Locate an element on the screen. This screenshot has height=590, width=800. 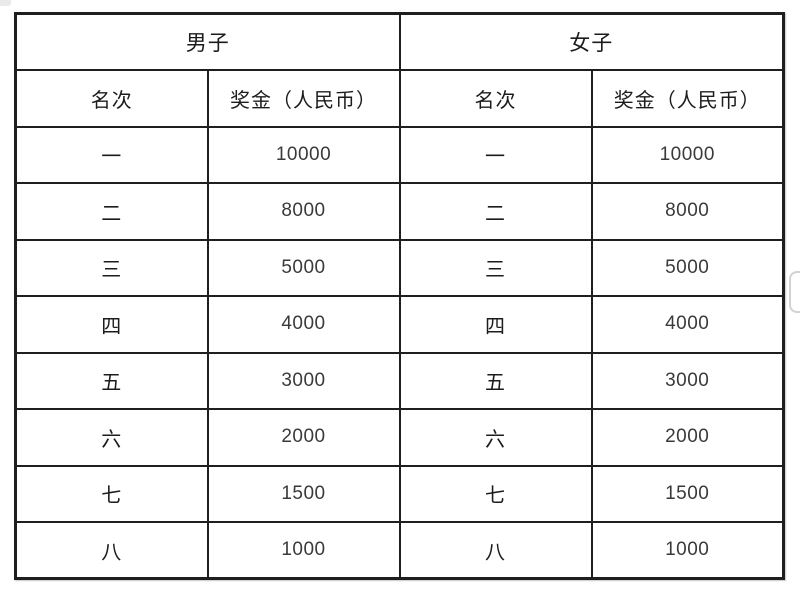
rank-cell-men: 八 is located at coordinates (111, 550).